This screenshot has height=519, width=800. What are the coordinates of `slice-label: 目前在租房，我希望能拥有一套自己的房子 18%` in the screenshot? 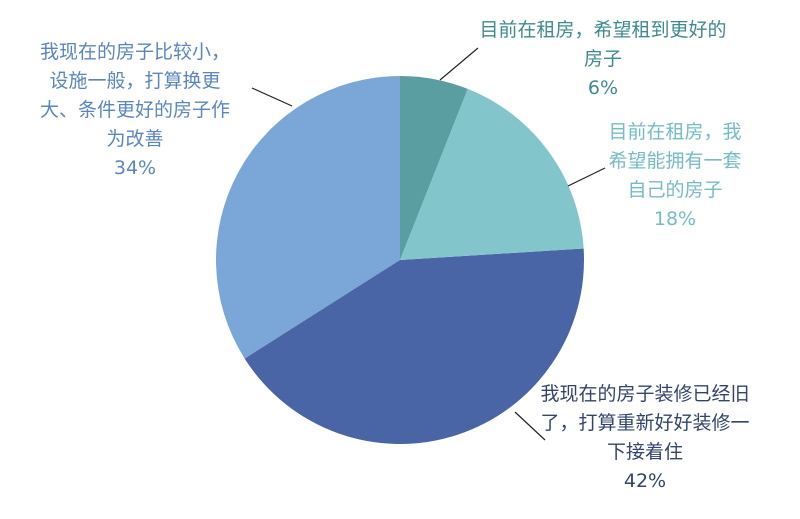 It's located at (675, 176).